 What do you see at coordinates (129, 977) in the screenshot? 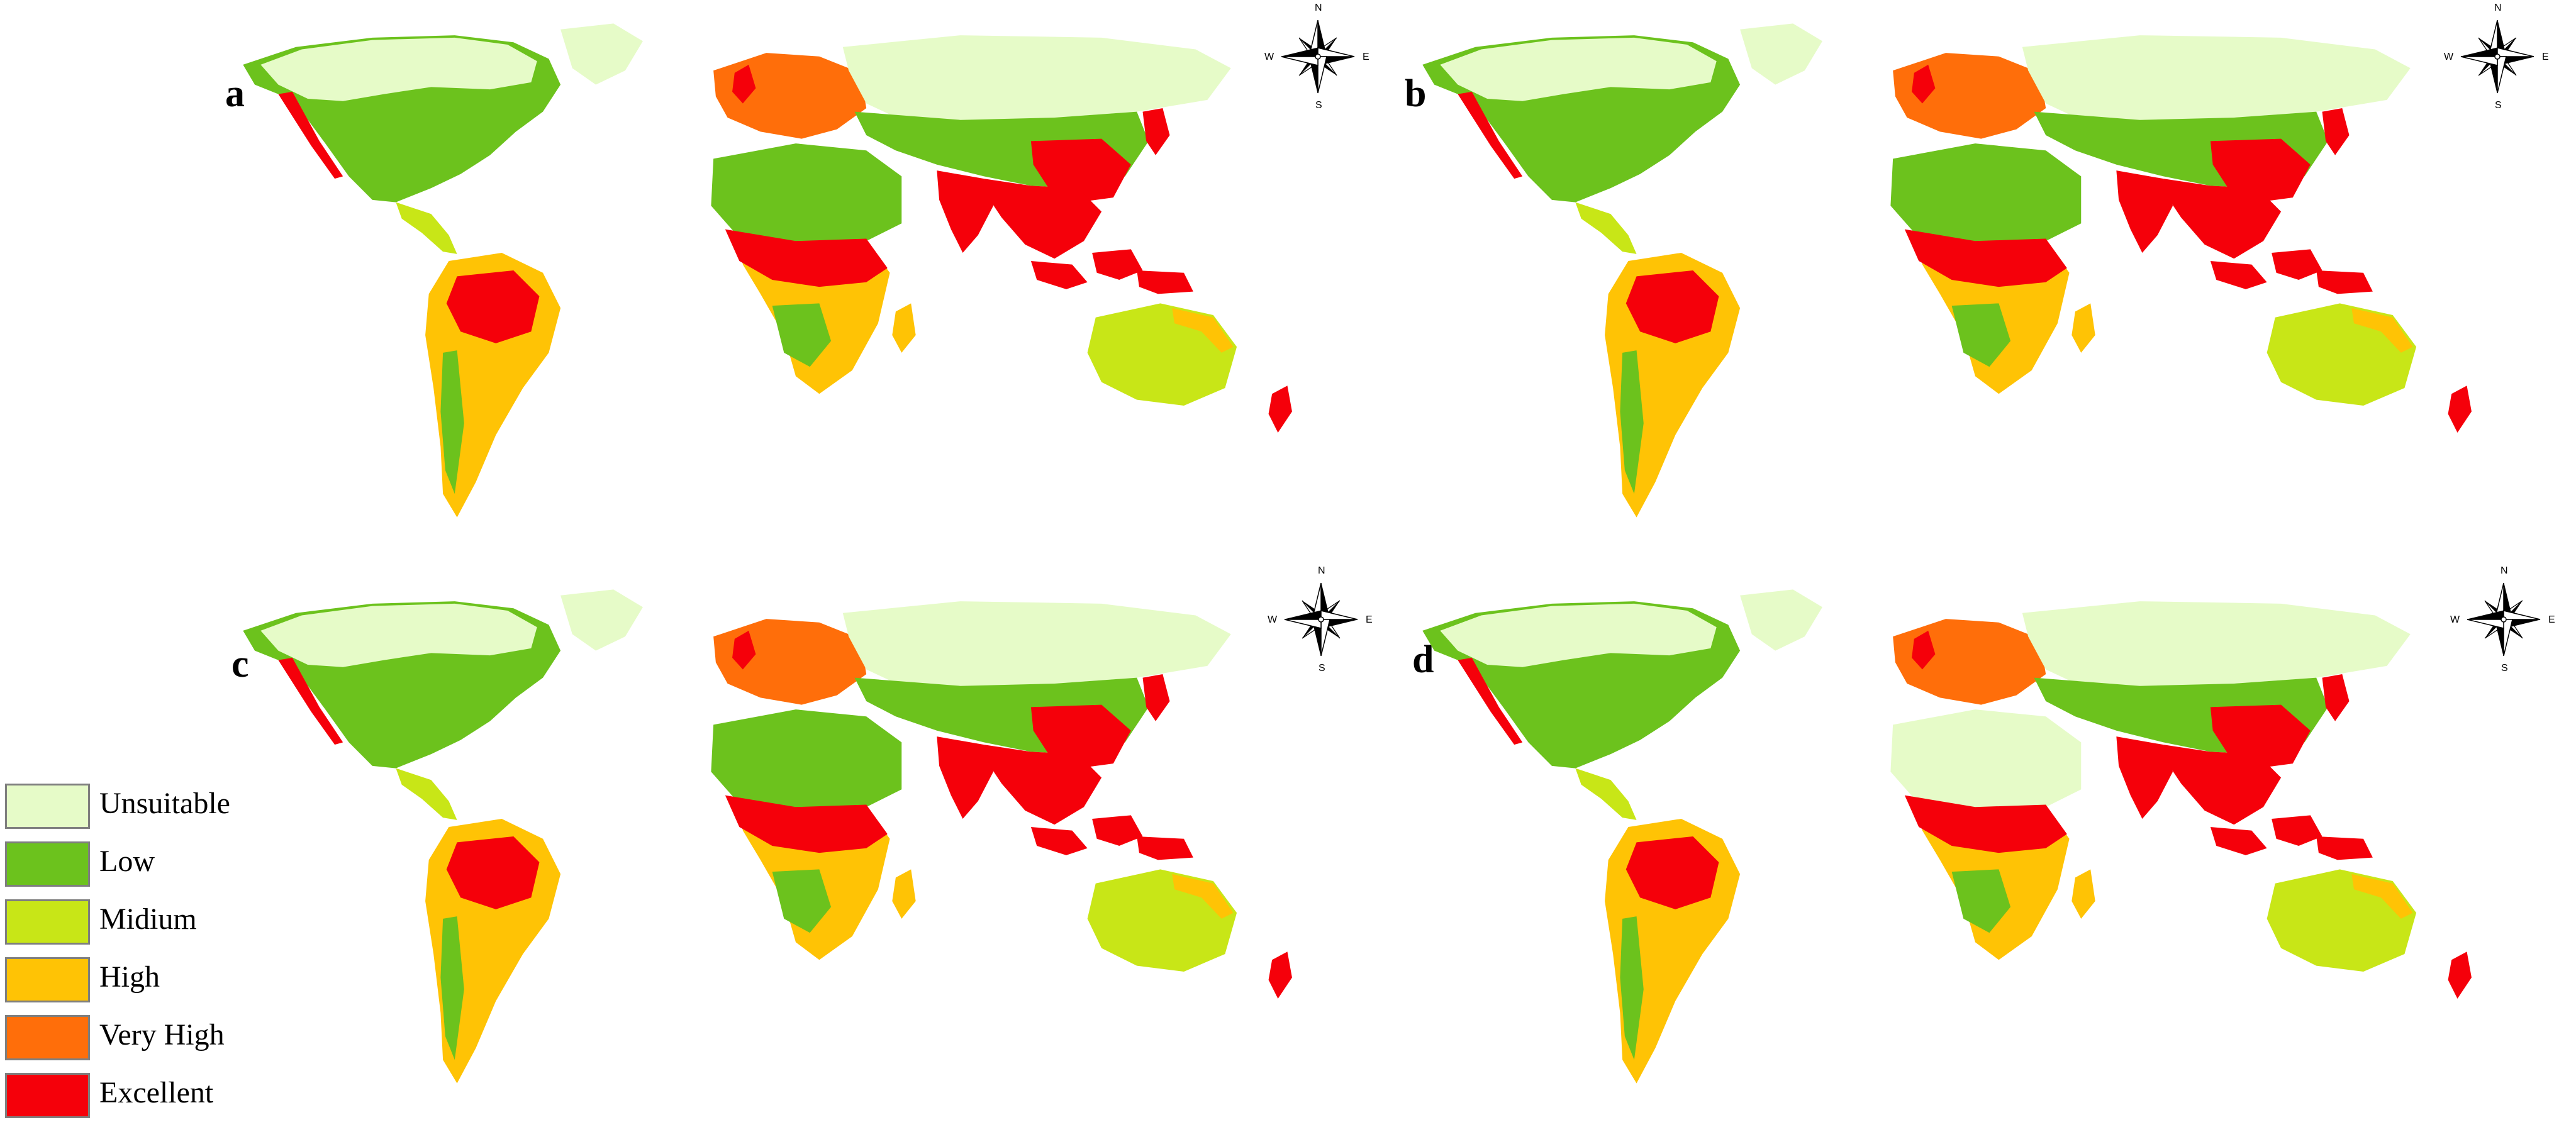
I see `legend-label: High` at bounding box center [129, 977].